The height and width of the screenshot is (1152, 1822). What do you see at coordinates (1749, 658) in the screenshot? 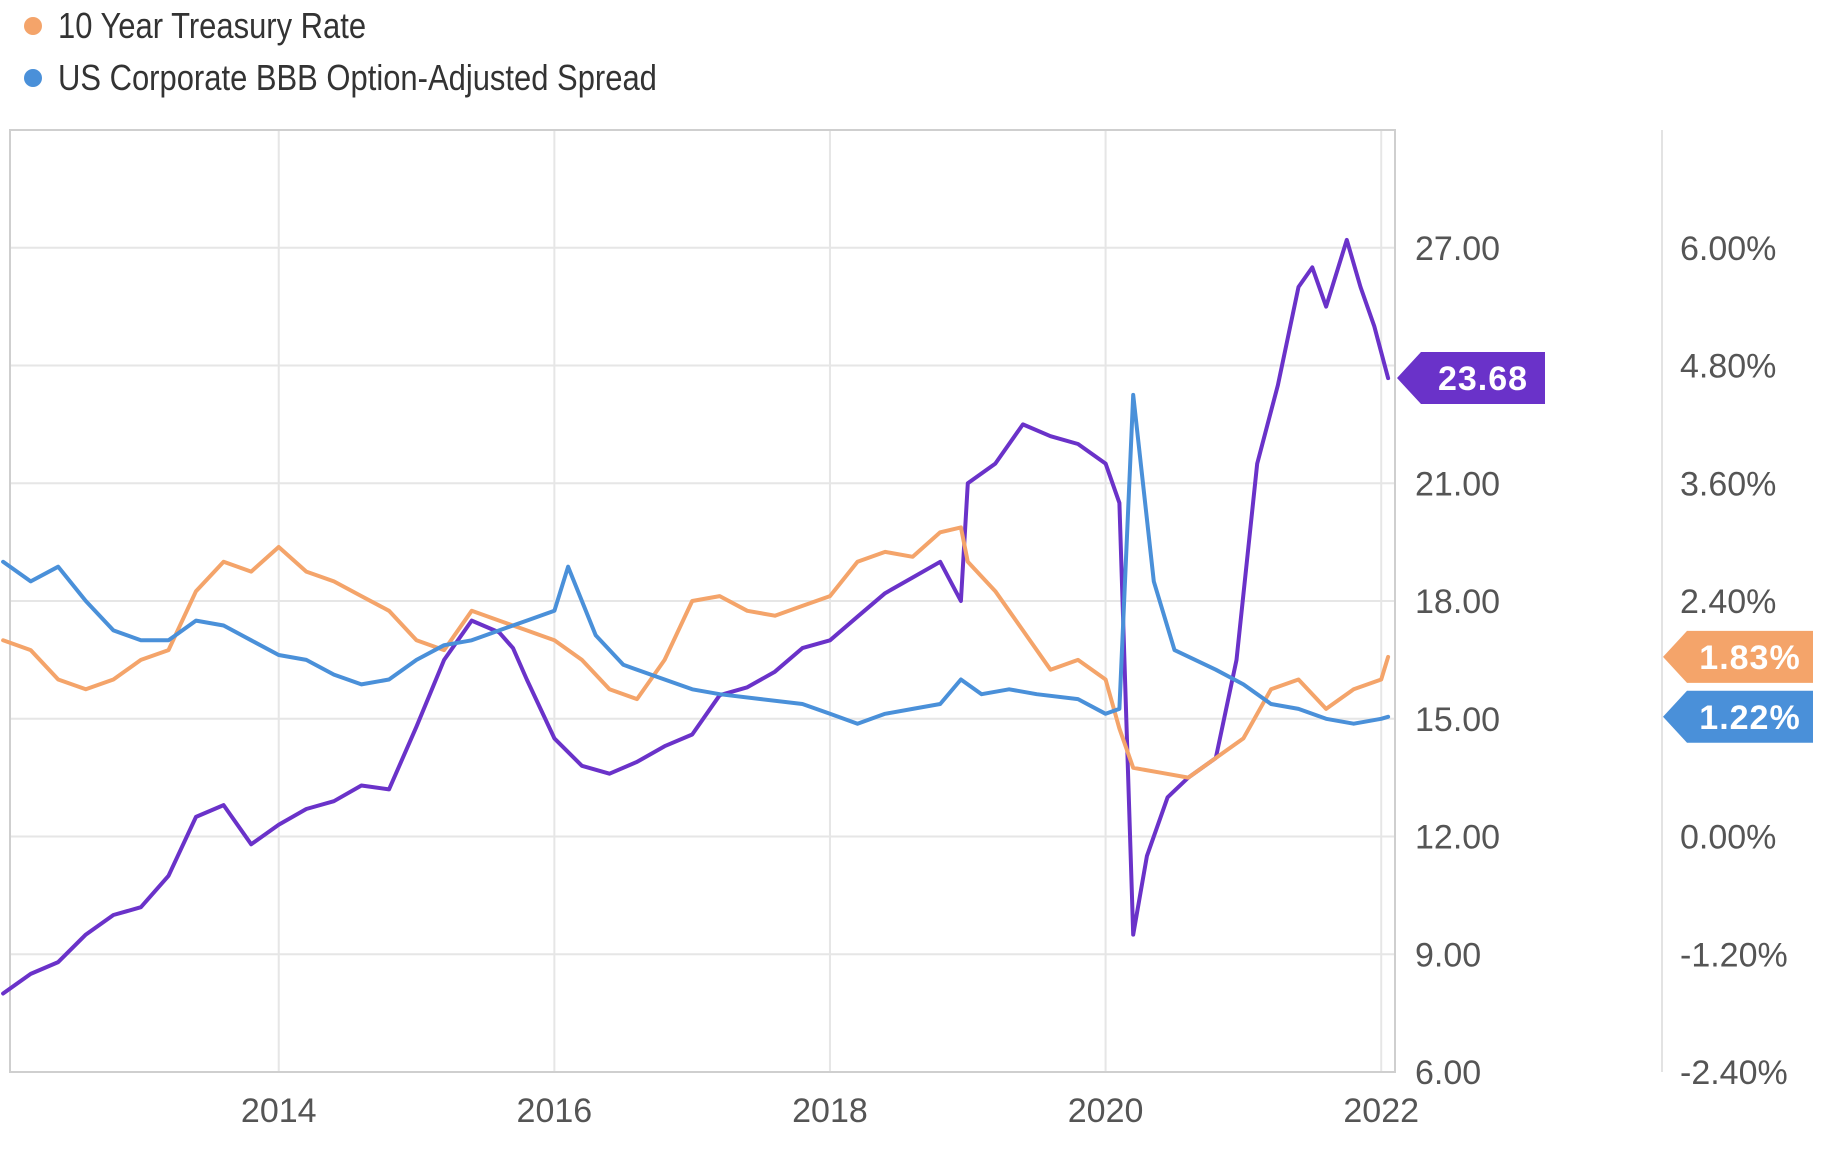
I see `badge-treasury-text: 1.83%` at bounding box center [1749, 658].